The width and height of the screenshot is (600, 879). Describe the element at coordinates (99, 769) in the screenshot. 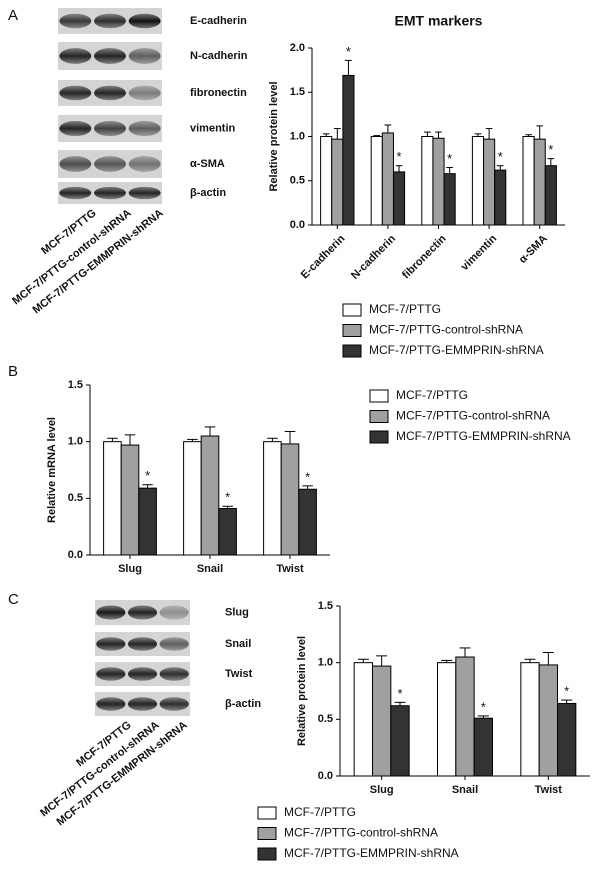

I see `lane-label: MCF-7/PTTG-control-shRNA` at that location.